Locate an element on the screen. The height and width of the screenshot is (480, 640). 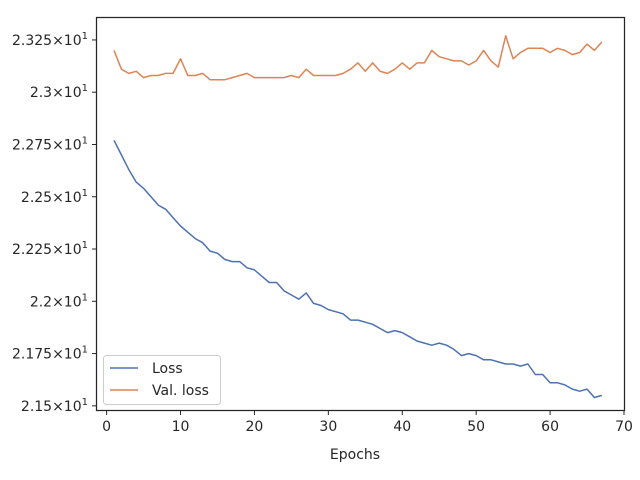
x-axis-label: Epochs is located at coordinates (355, 455).